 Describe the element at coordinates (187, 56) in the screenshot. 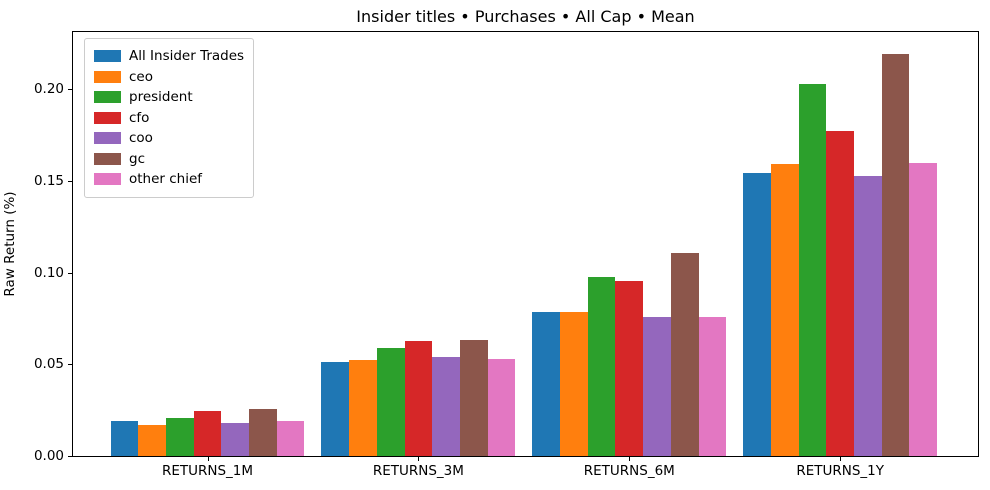

I see `legend-label: All Insider Trades` at that location.